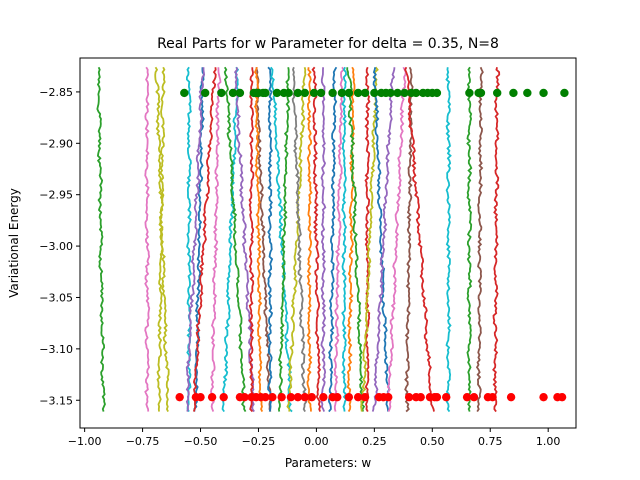  Describe the element at coordinates (432, 441) in the screenshot. I see `x-tick-label: 0.50` at that location.